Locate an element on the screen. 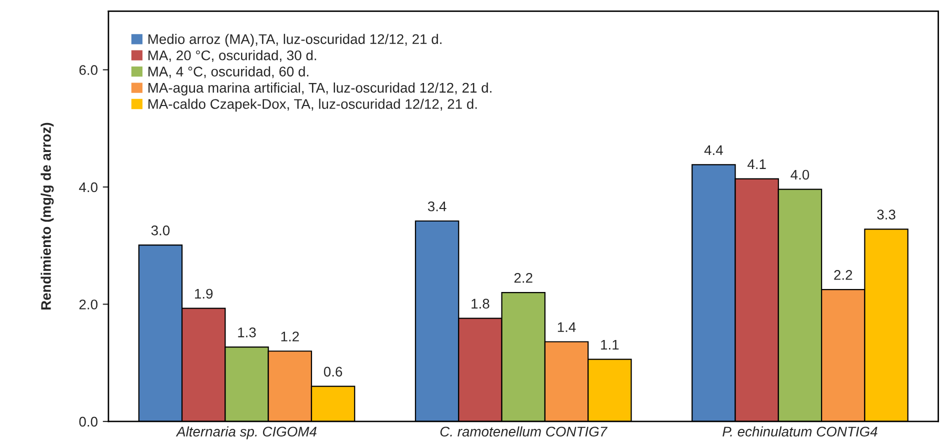 The image size is (943, 446). data-label: 3.0 is located at coordinates (160, 231).